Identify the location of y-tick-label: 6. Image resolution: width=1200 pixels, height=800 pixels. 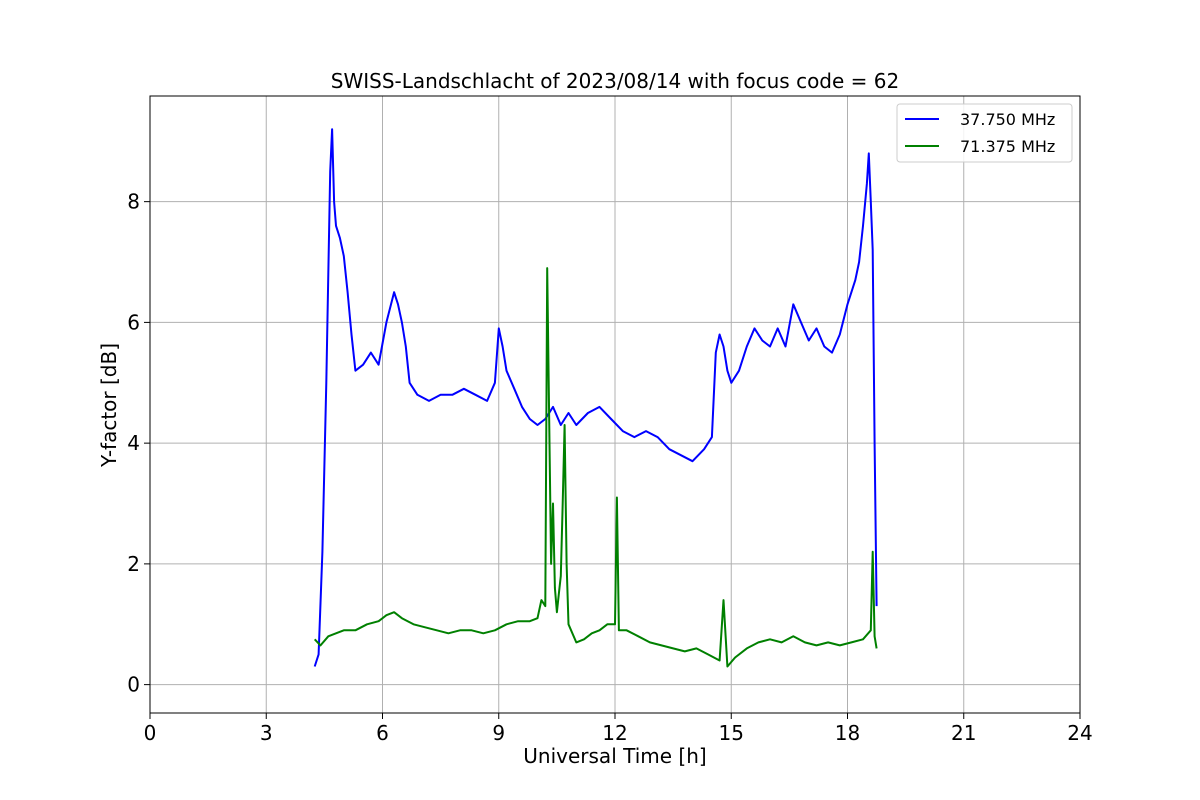
(133, 322).